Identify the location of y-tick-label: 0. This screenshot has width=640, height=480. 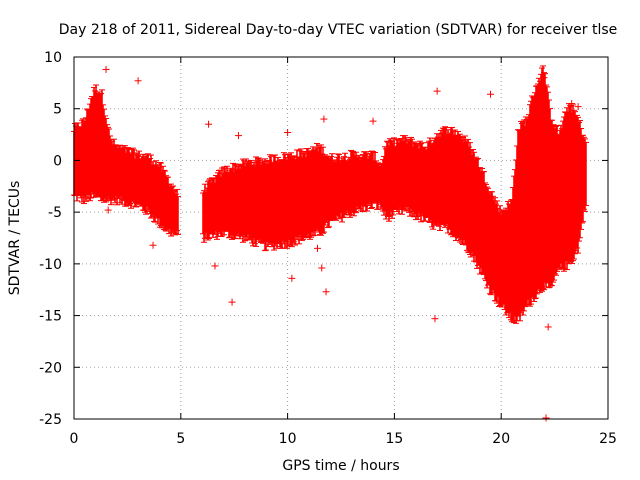
(57, 161).